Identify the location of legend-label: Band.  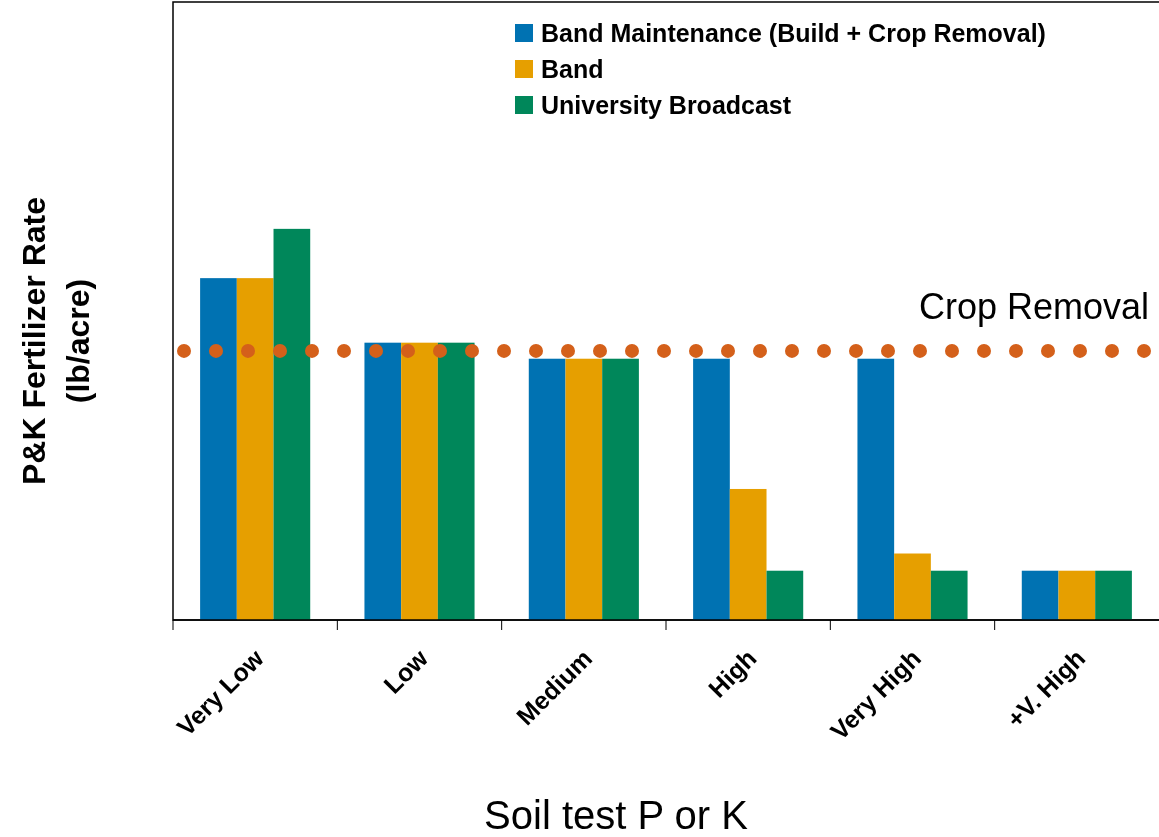
(572, 69).